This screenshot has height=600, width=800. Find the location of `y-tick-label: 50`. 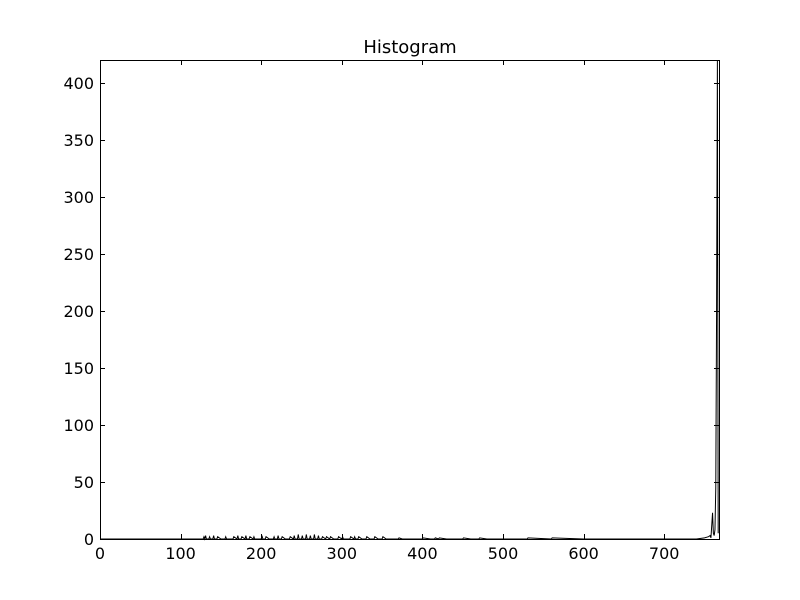

y-tick-label: 50 is located at coordinates (84, 482).